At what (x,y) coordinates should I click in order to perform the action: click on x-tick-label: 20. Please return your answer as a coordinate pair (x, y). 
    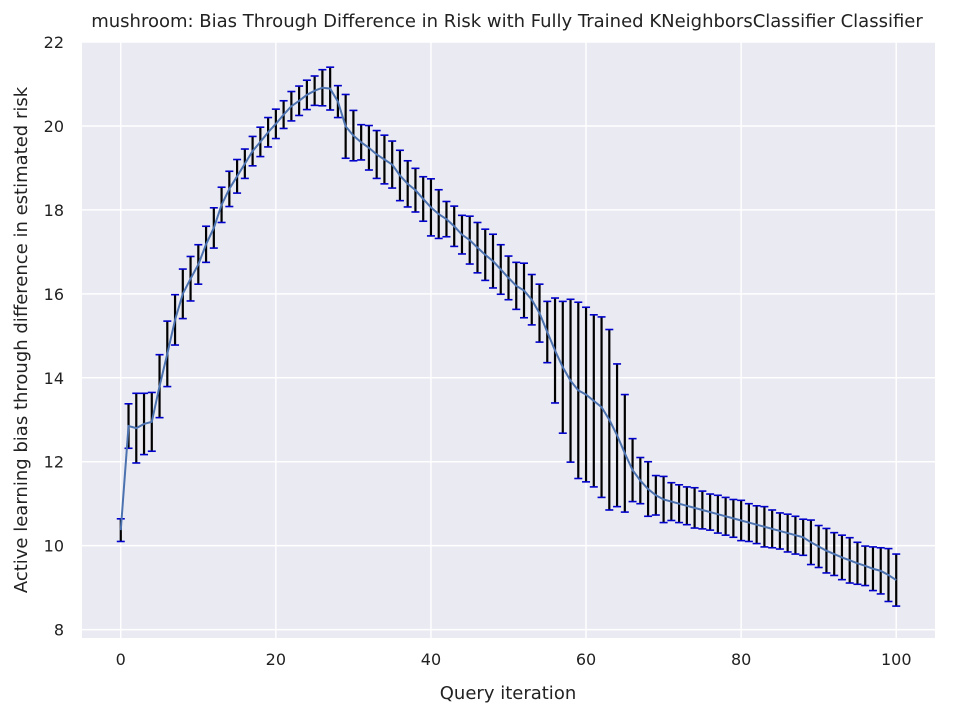
    Looking at the image, I should click on (276, 659).